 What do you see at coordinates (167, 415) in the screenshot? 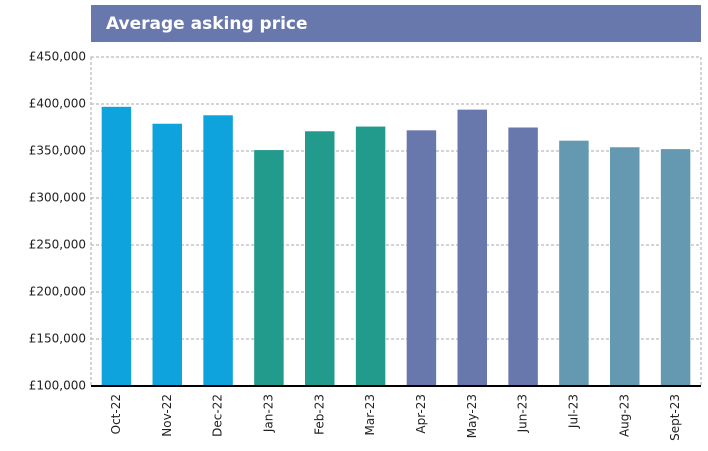
I see `x-tick-label: Nov-22` at bounding box center [167, 415].